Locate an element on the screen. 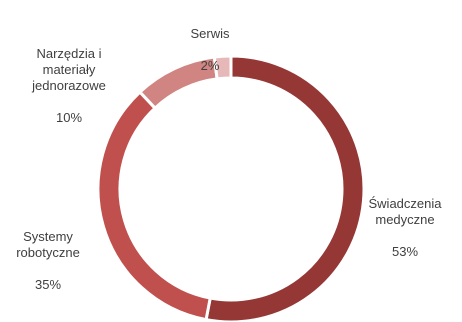 The image size is (462, 322). data-label-systemy-robotyczne: Systemy robotyczne 35% is located at coordinates (48, 261).